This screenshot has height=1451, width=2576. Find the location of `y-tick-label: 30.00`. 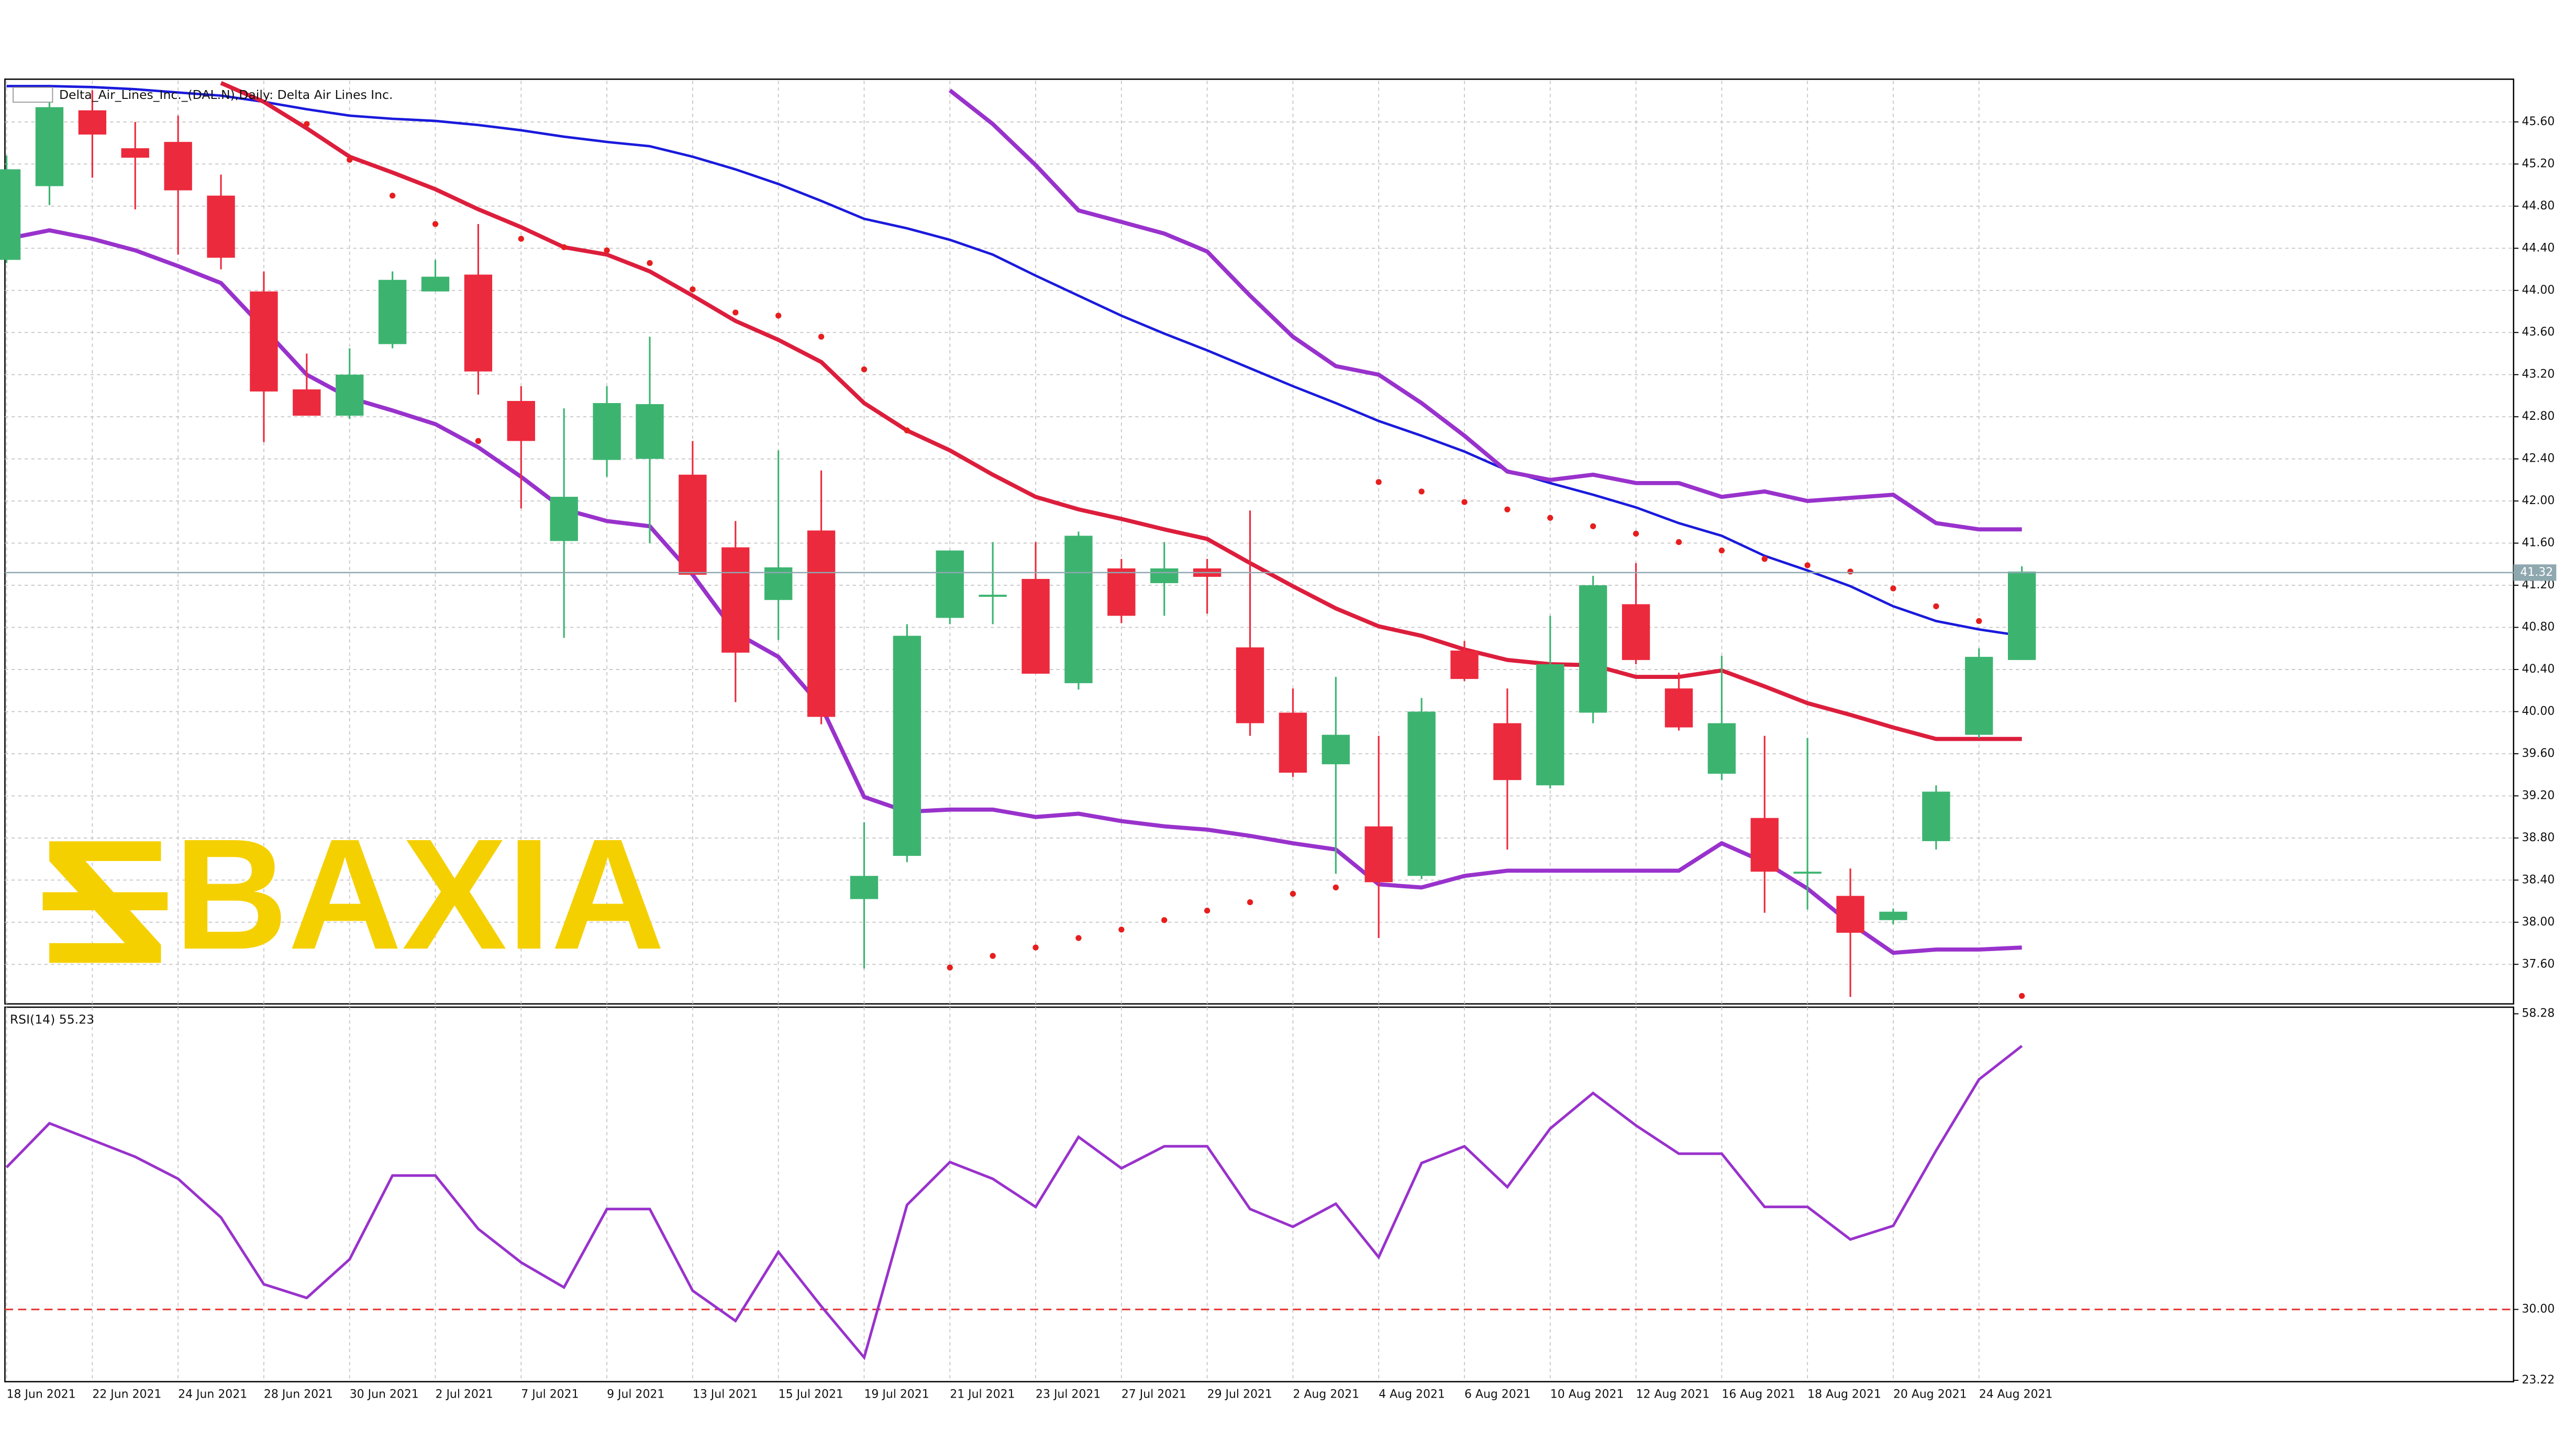

y-tick-label: 30.00 is located at coordinates (2539, 1310).